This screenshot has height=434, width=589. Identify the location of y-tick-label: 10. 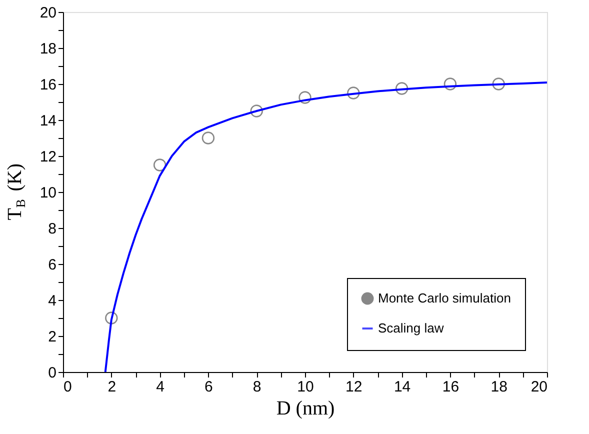
(48, 193).